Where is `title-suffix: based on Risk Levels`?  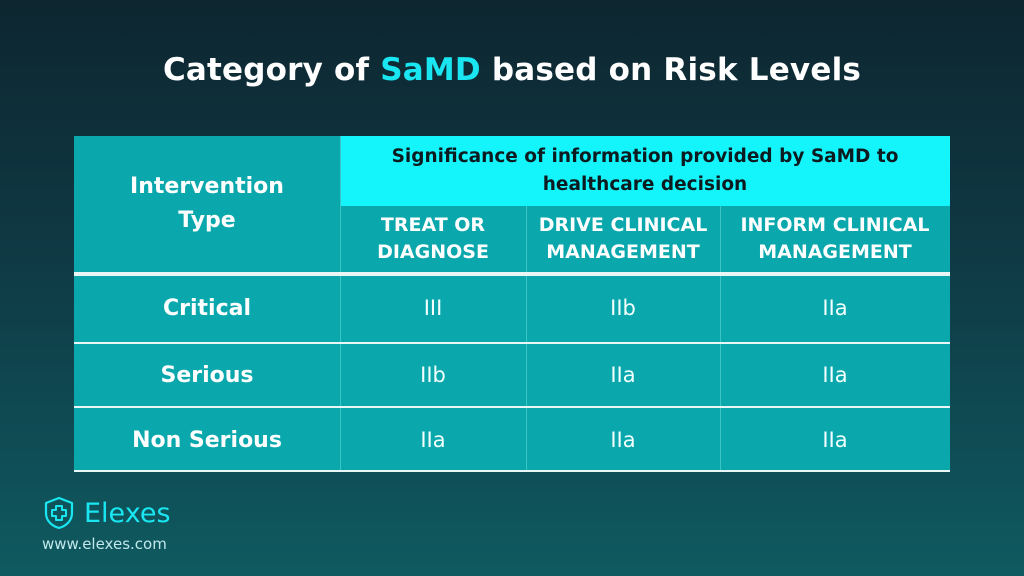
title-suffix: based on Risk Levels is located at coordinates (671, 70).